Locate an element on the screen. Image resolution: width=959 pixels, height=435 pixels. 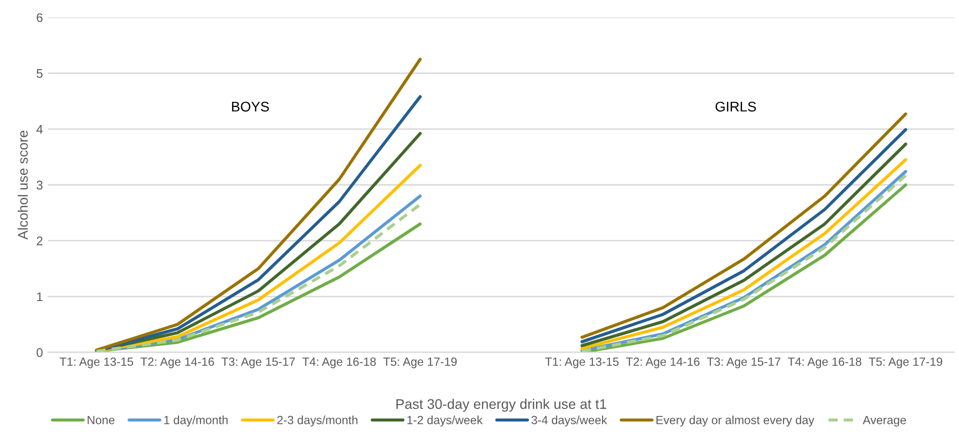
legend-label: 1-2 days/week is located at coordinates (445, 421).